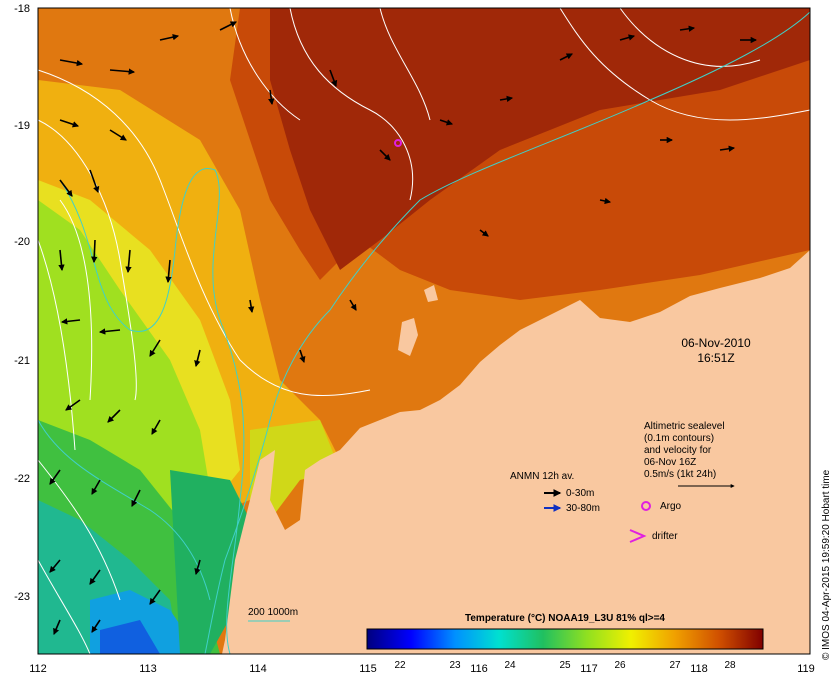 The height and width of the screenshot is (680, 840). Describe the element at coordinates (680, 474) in the screenshot. I see `sealevel-line: 0.5m/s (1kt 24h)` at that location.